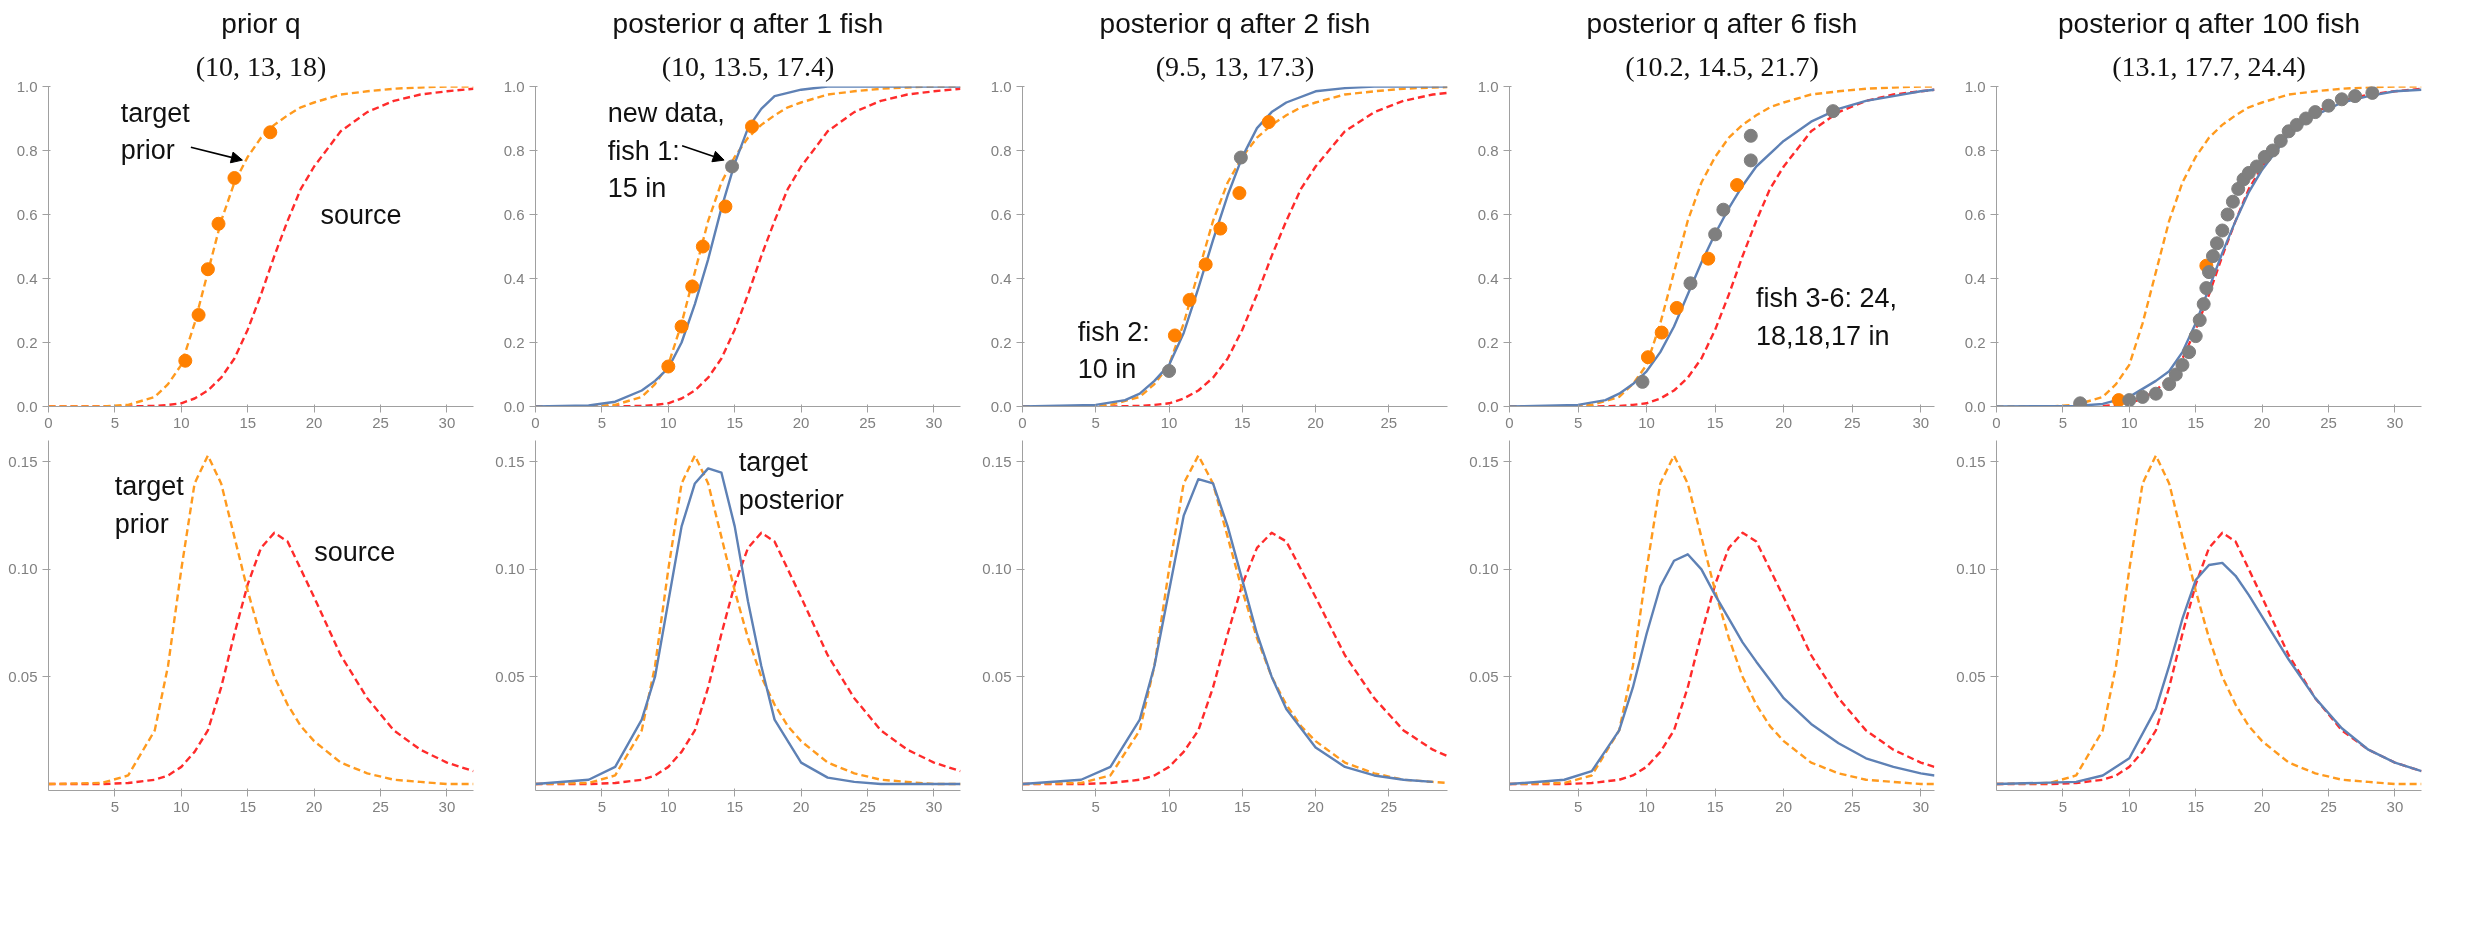  I want to click on chart-subtitle: (13.1, 17.7, 24.4), so click(2209, 66).